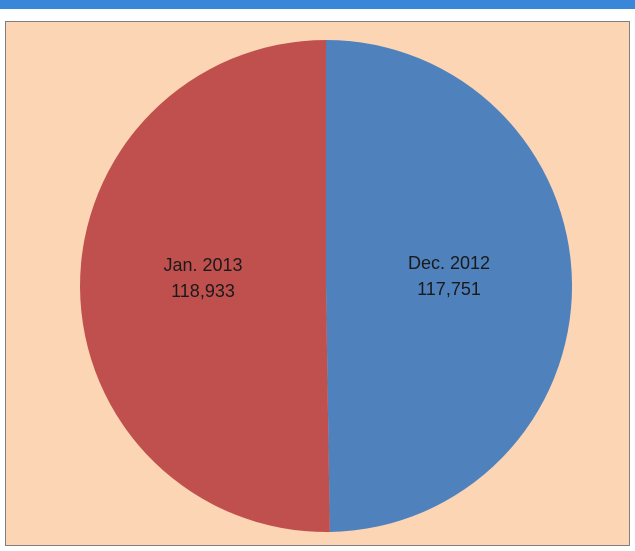 The height and width of the screenshot is (551, 635). Describe the element at coordinates (203, 291) in the screenshot. I see `pie-slice-value-1: 118,933` at that location.